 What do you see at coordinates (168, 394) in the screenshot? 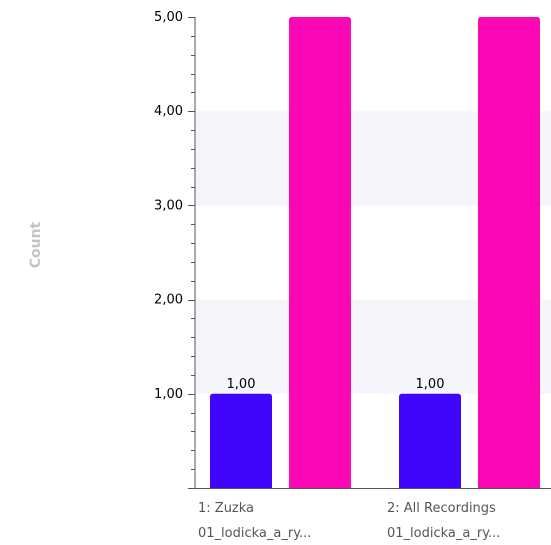
I see `y-tick-label: 1,00` at bounding box center [168, 394].